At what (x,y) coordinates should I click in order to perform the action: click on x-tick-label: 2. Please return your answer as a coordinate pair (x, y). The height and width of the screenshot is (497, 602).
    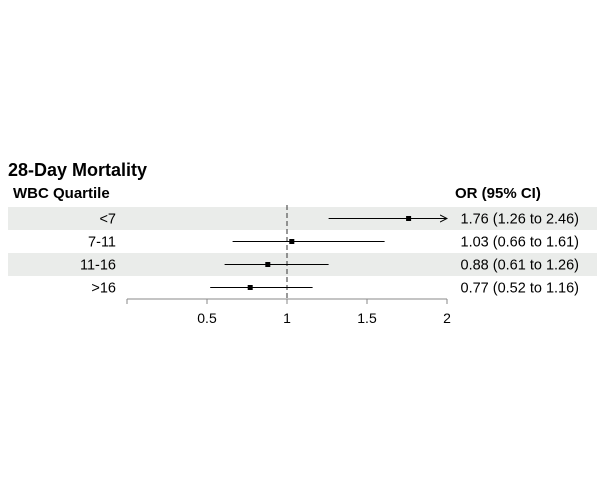
    Looking at the image, I should click on (447, 318).